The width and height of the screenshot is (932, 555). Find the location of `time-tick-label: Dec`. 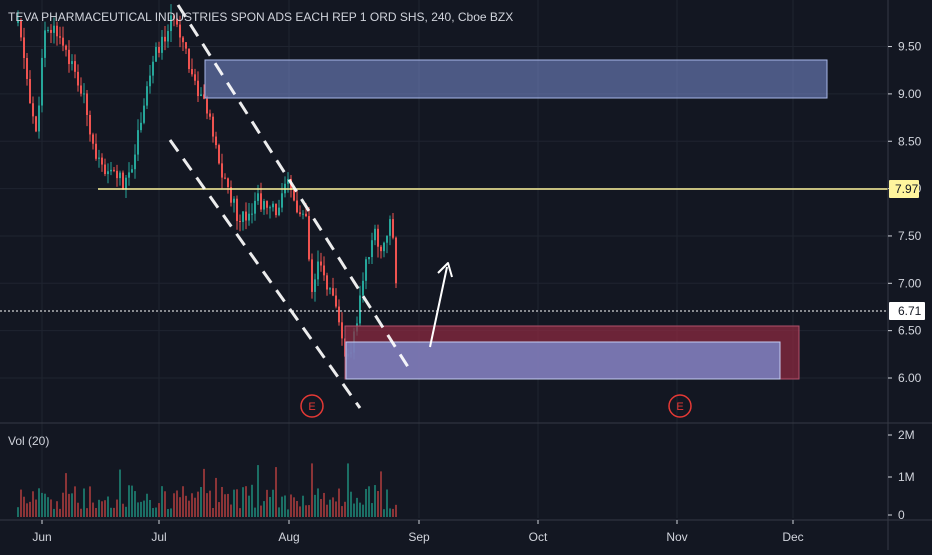

time-tick-label: Dec is located at coordinates (792, 537).